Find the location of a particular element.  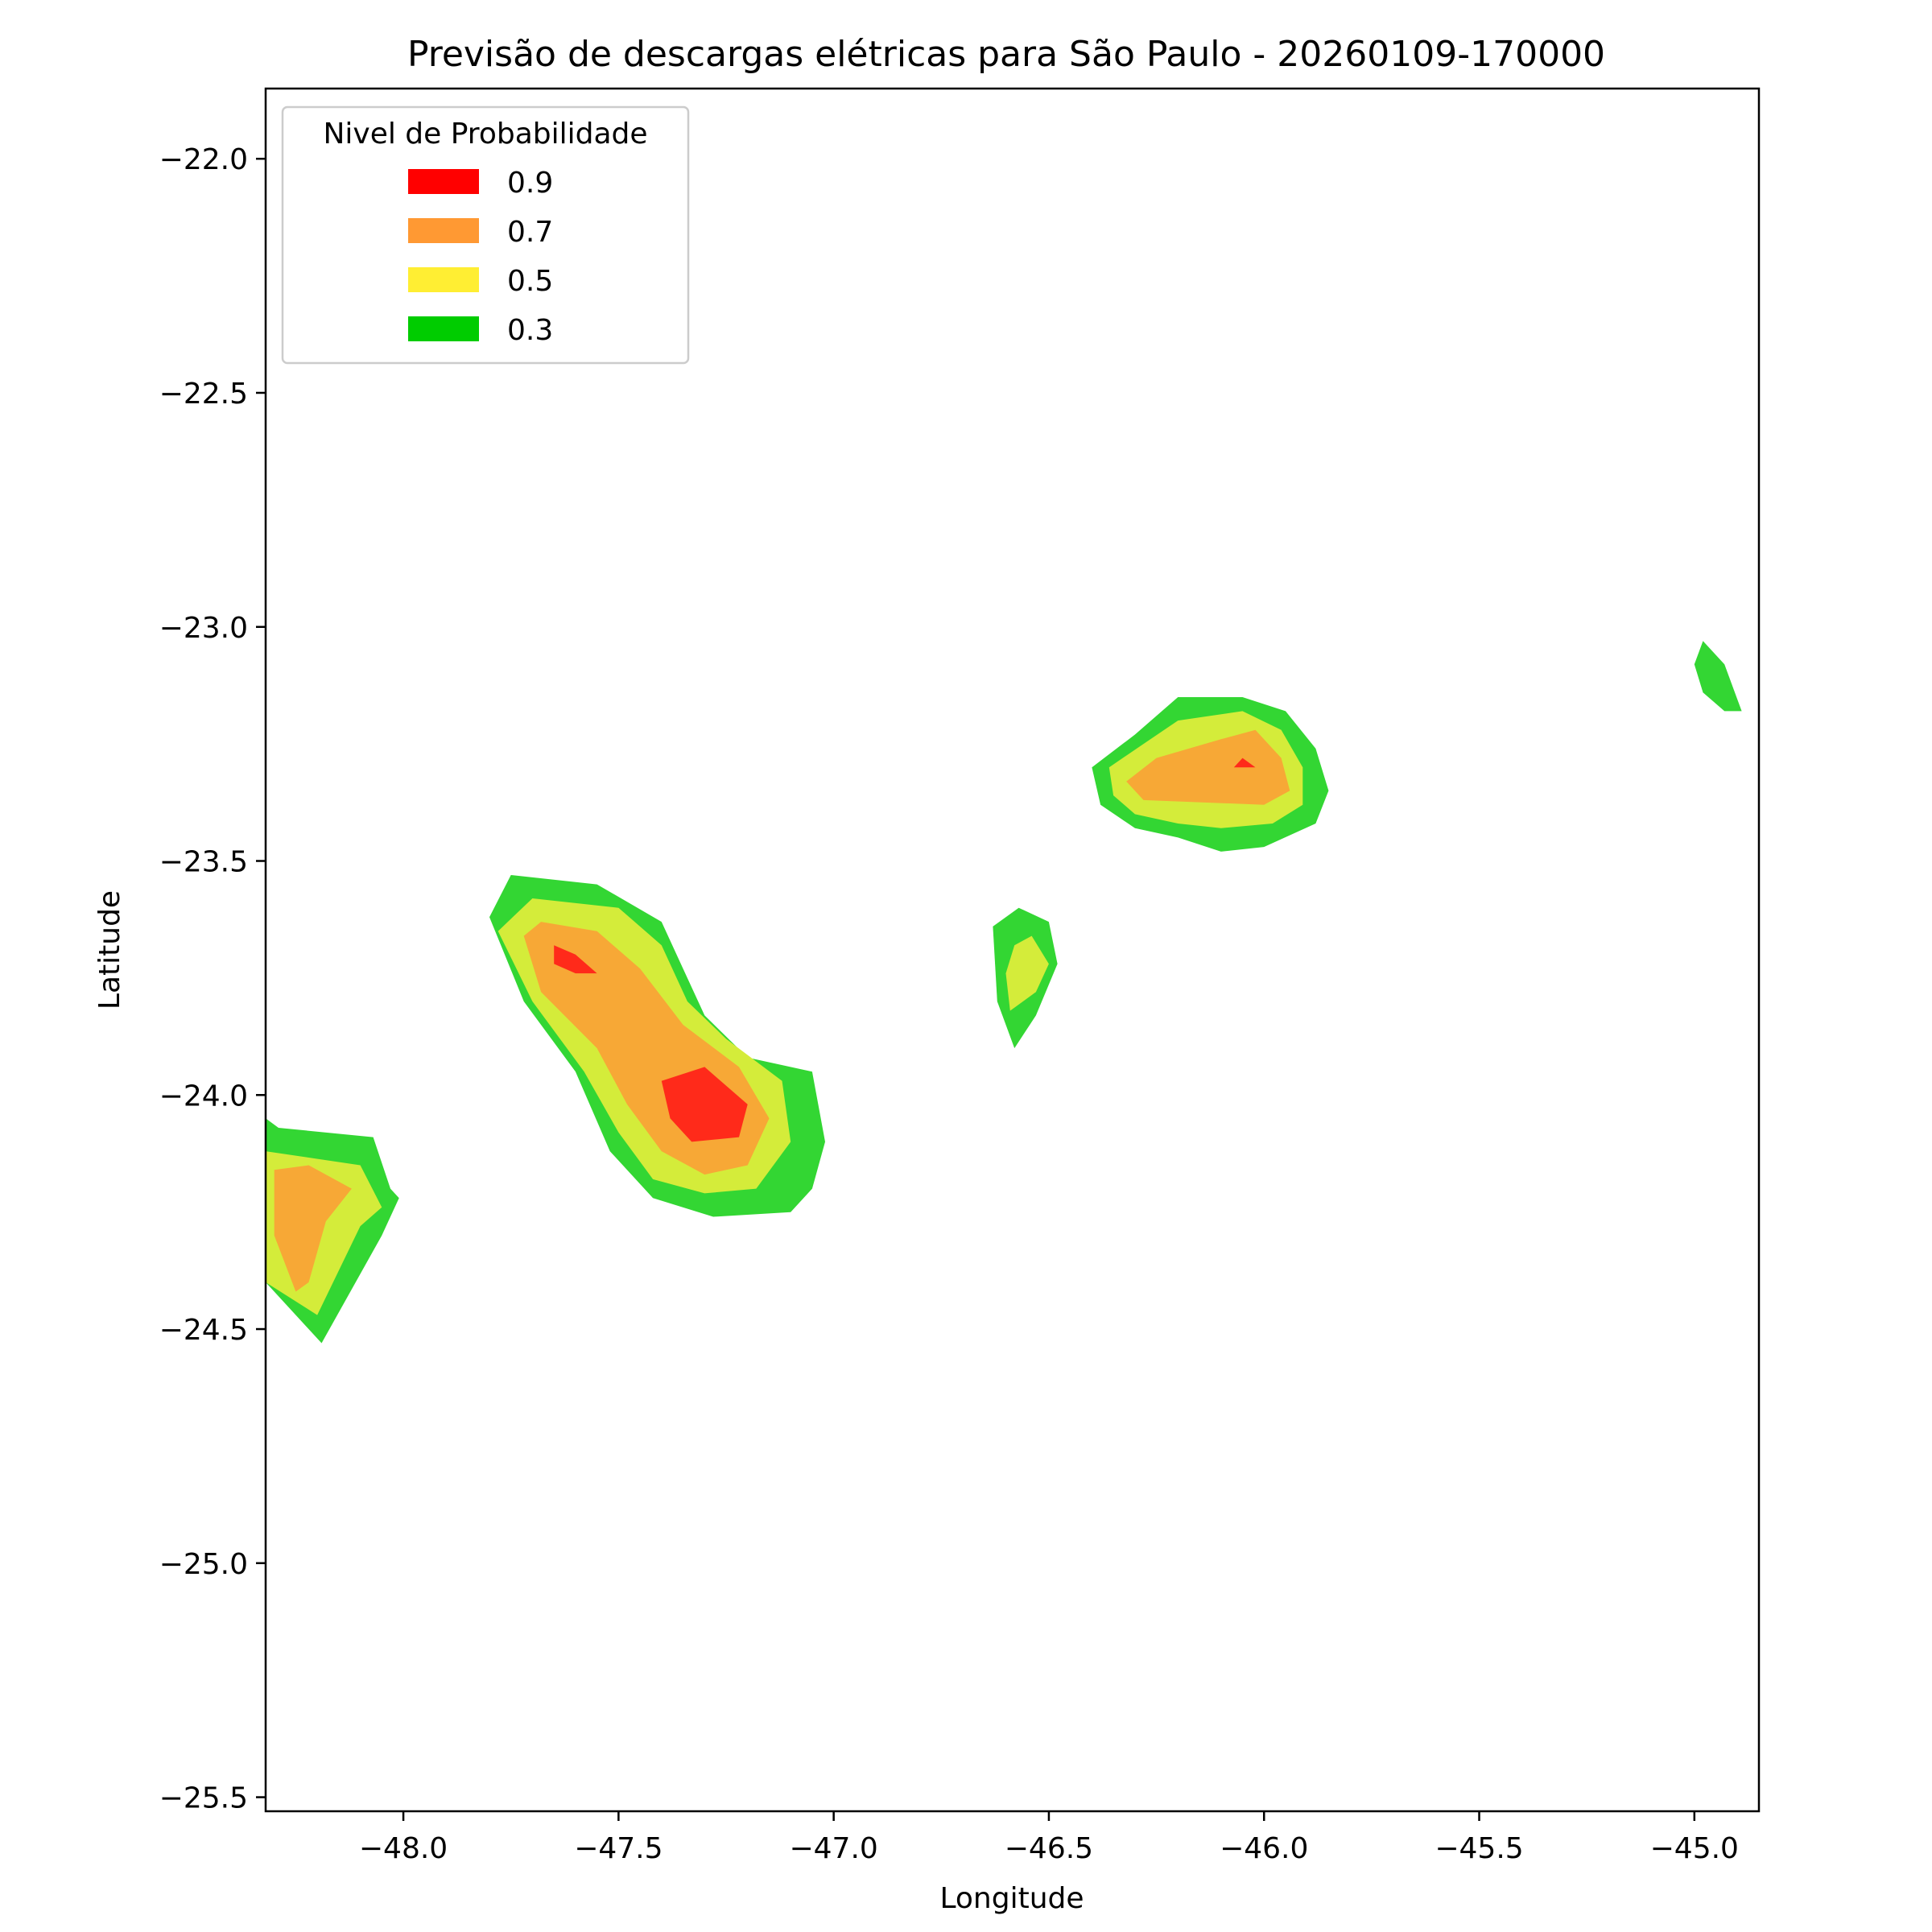

x-tick-label: −45.0 is located at coordinates (1694, 1849).